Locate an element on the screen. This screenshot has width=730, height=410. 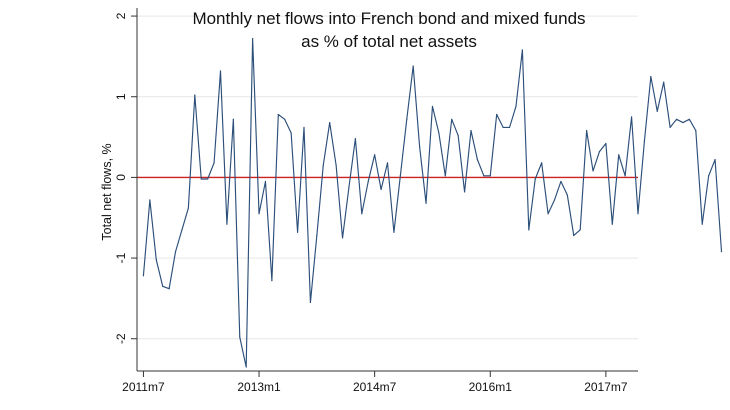
y-tick-label: -1 is located at coordinates (121, 257).